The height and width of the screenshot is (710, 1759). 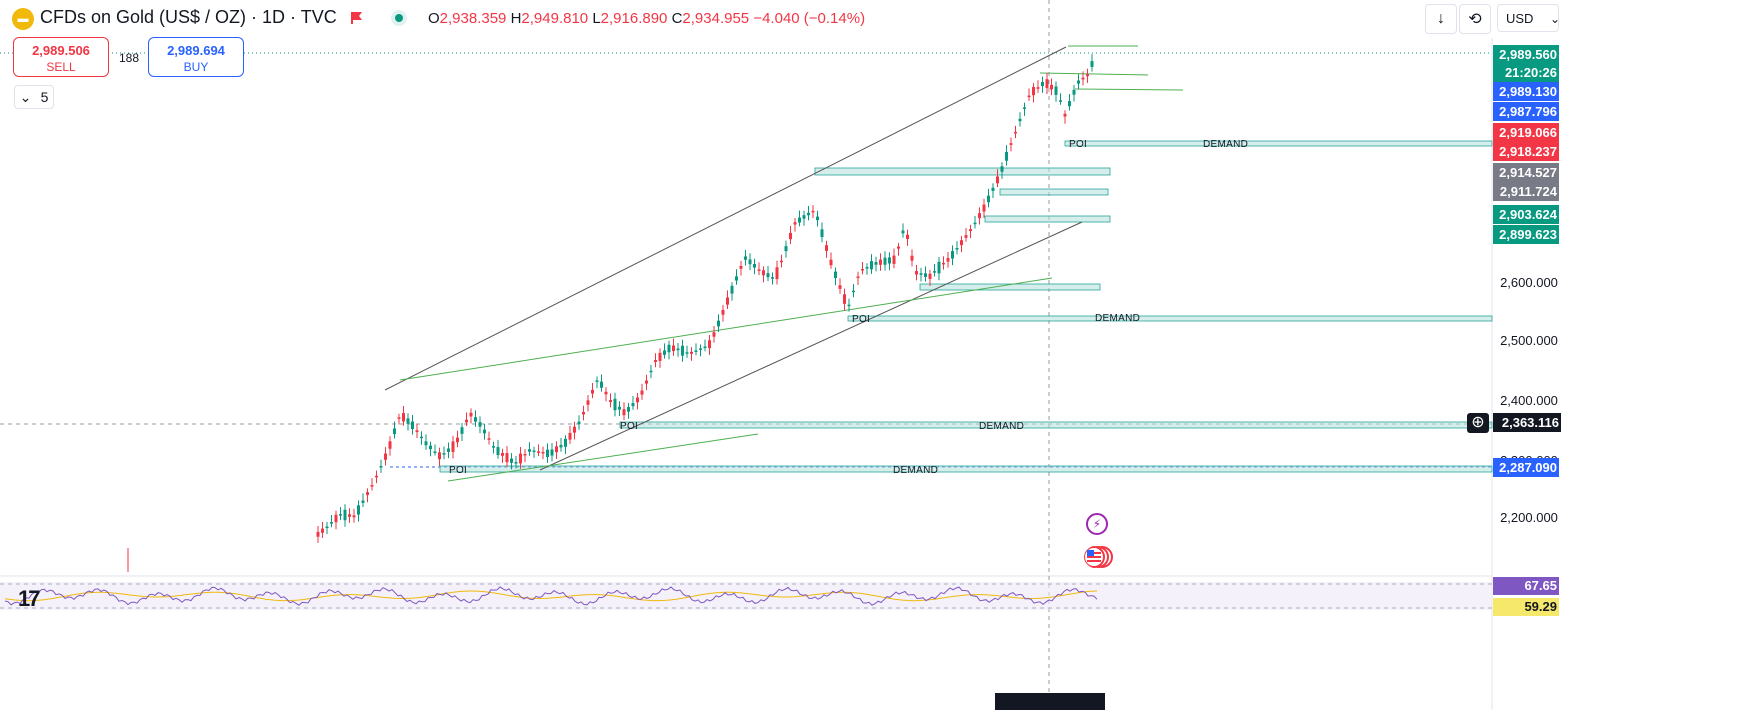 I want to click on trend-line, so click(x=1094, y=74).